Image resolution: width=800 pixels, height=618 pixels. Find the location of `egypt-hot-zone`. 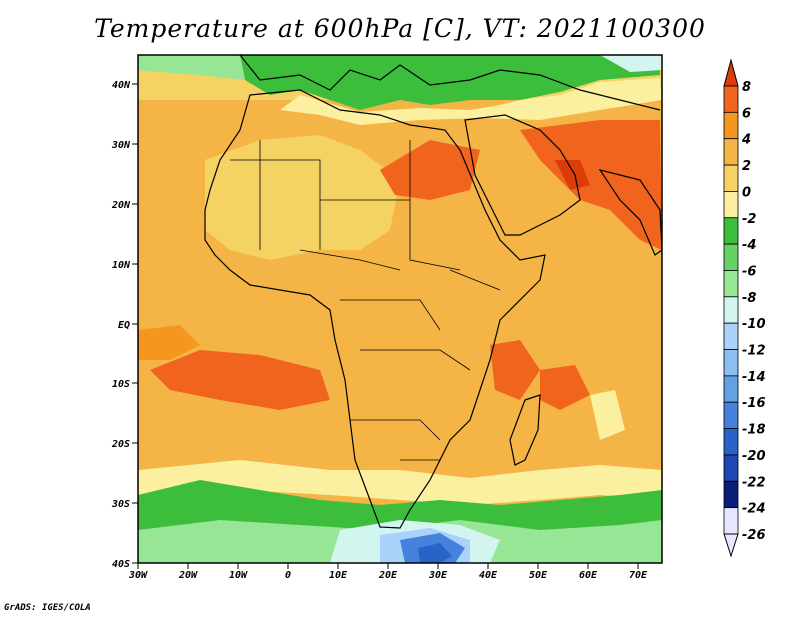

egypt-hot-zone is located at coordinates (430, 170).